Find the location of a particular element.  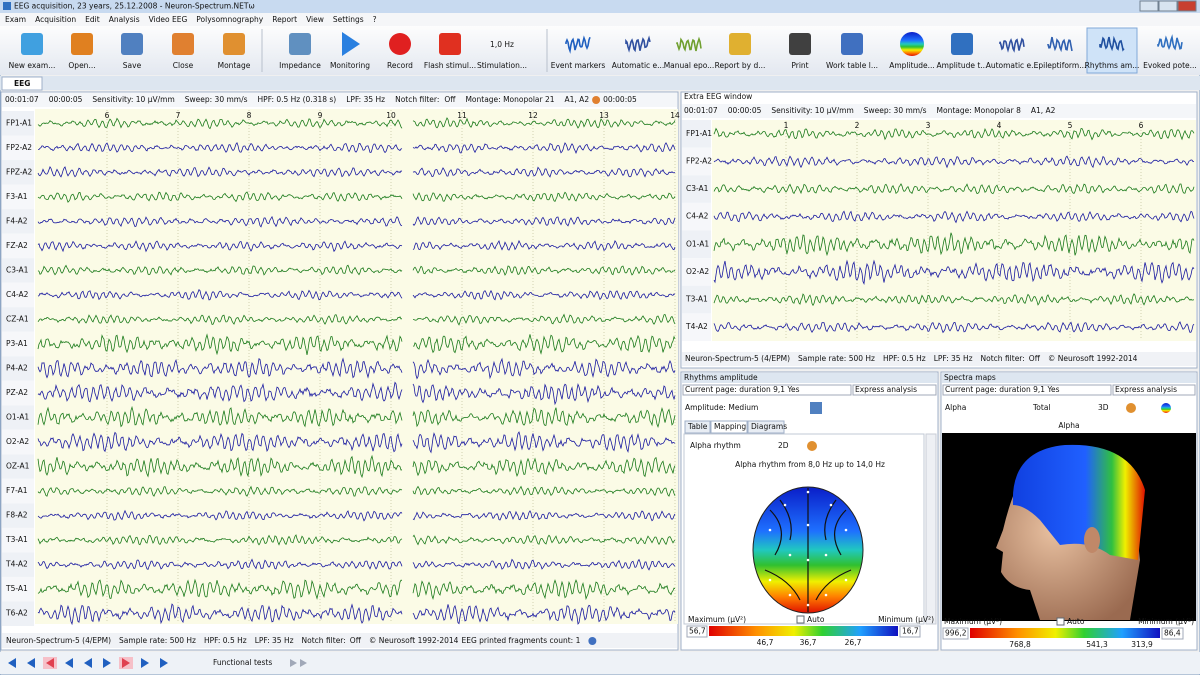

toolbar-button: Impedance is located at coordinates (300, 51).